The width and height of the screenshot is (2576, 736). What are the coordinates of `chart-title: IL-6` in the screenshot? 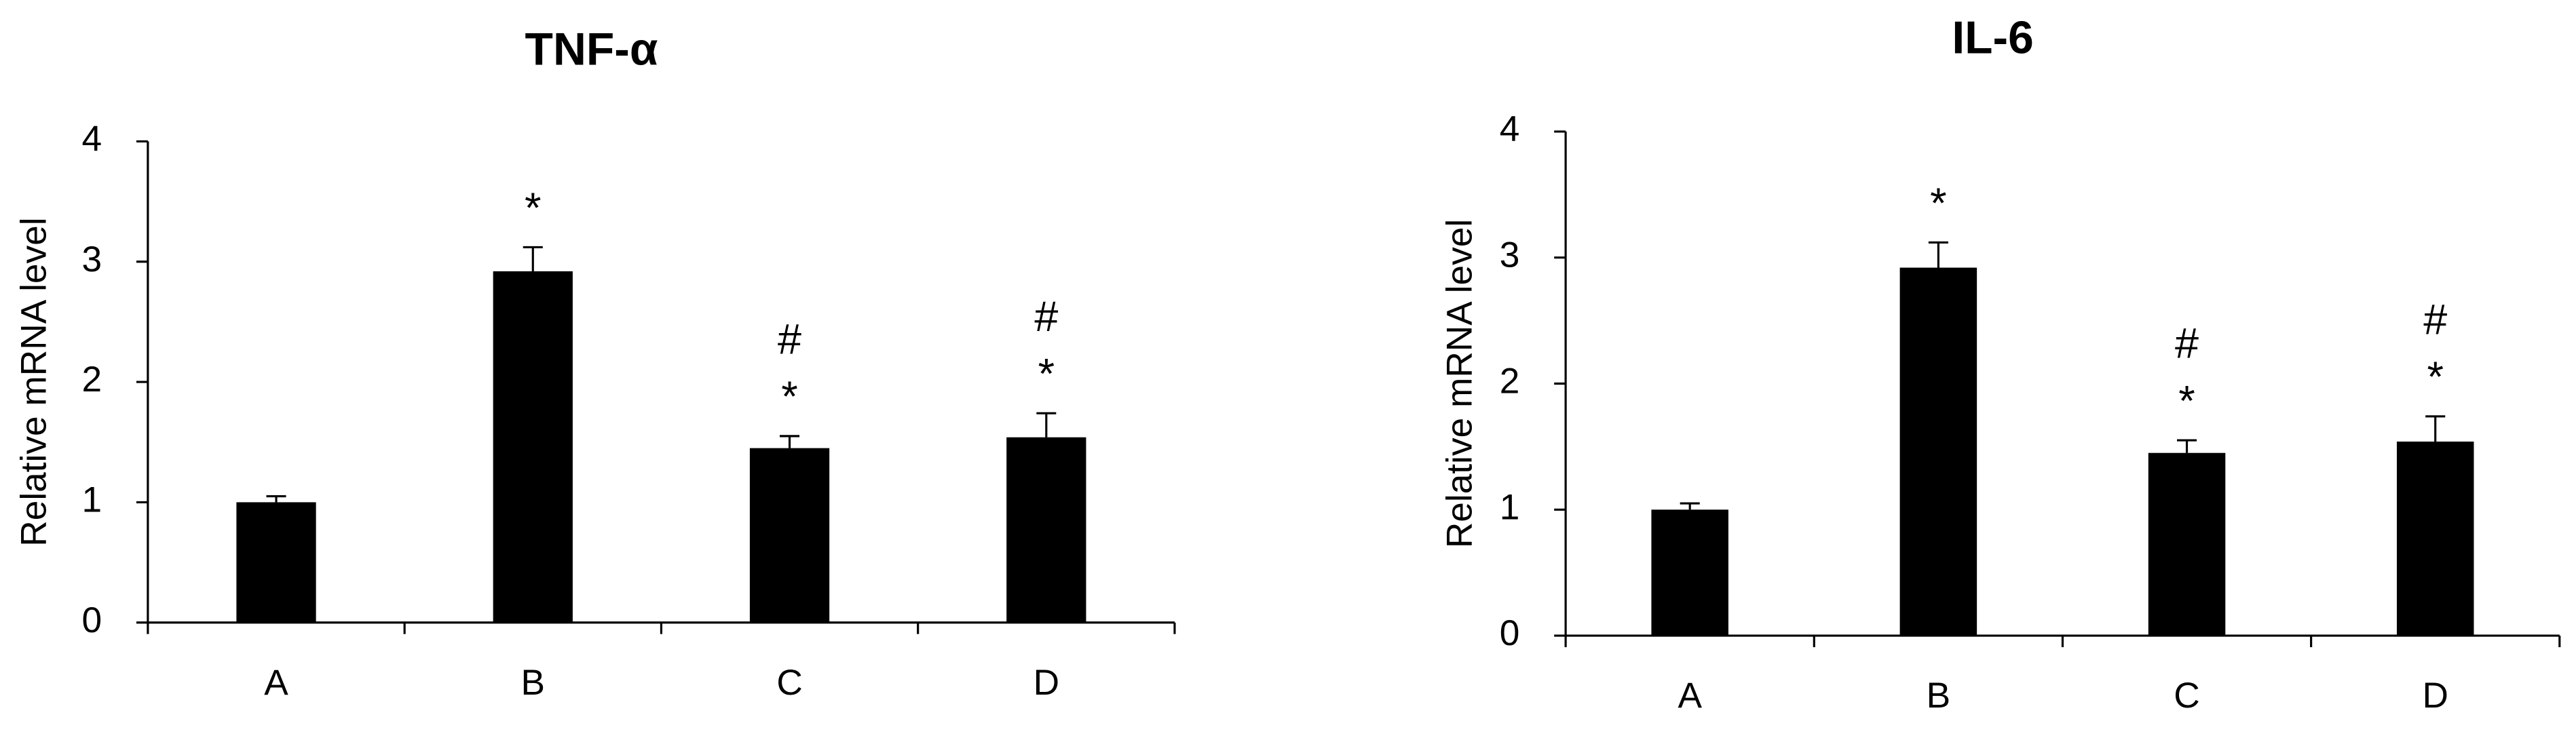 It's located at (1992, 38).